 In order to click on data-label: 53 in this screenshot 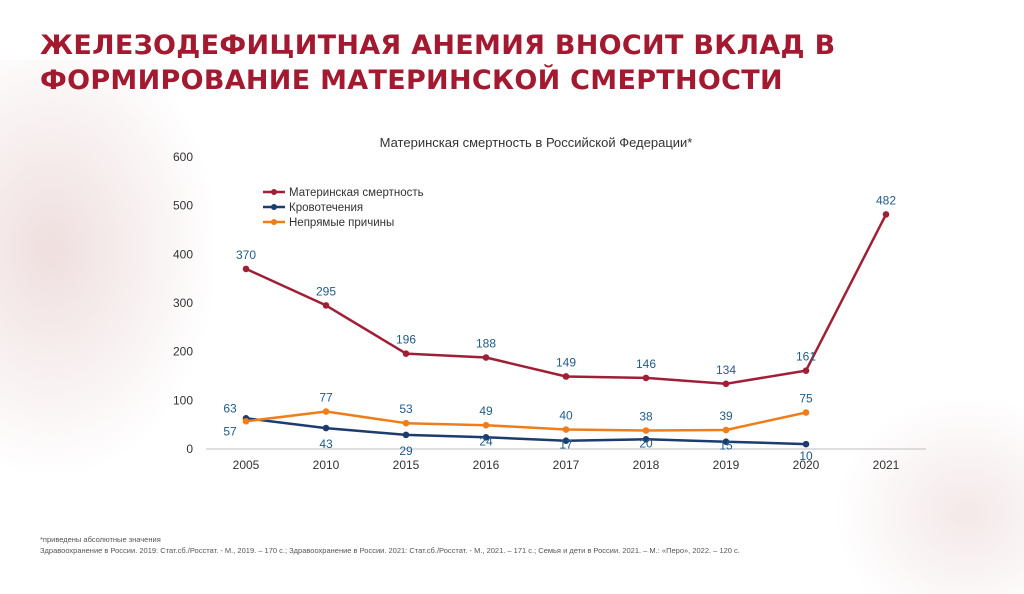, I will do `click(406, 409)`.